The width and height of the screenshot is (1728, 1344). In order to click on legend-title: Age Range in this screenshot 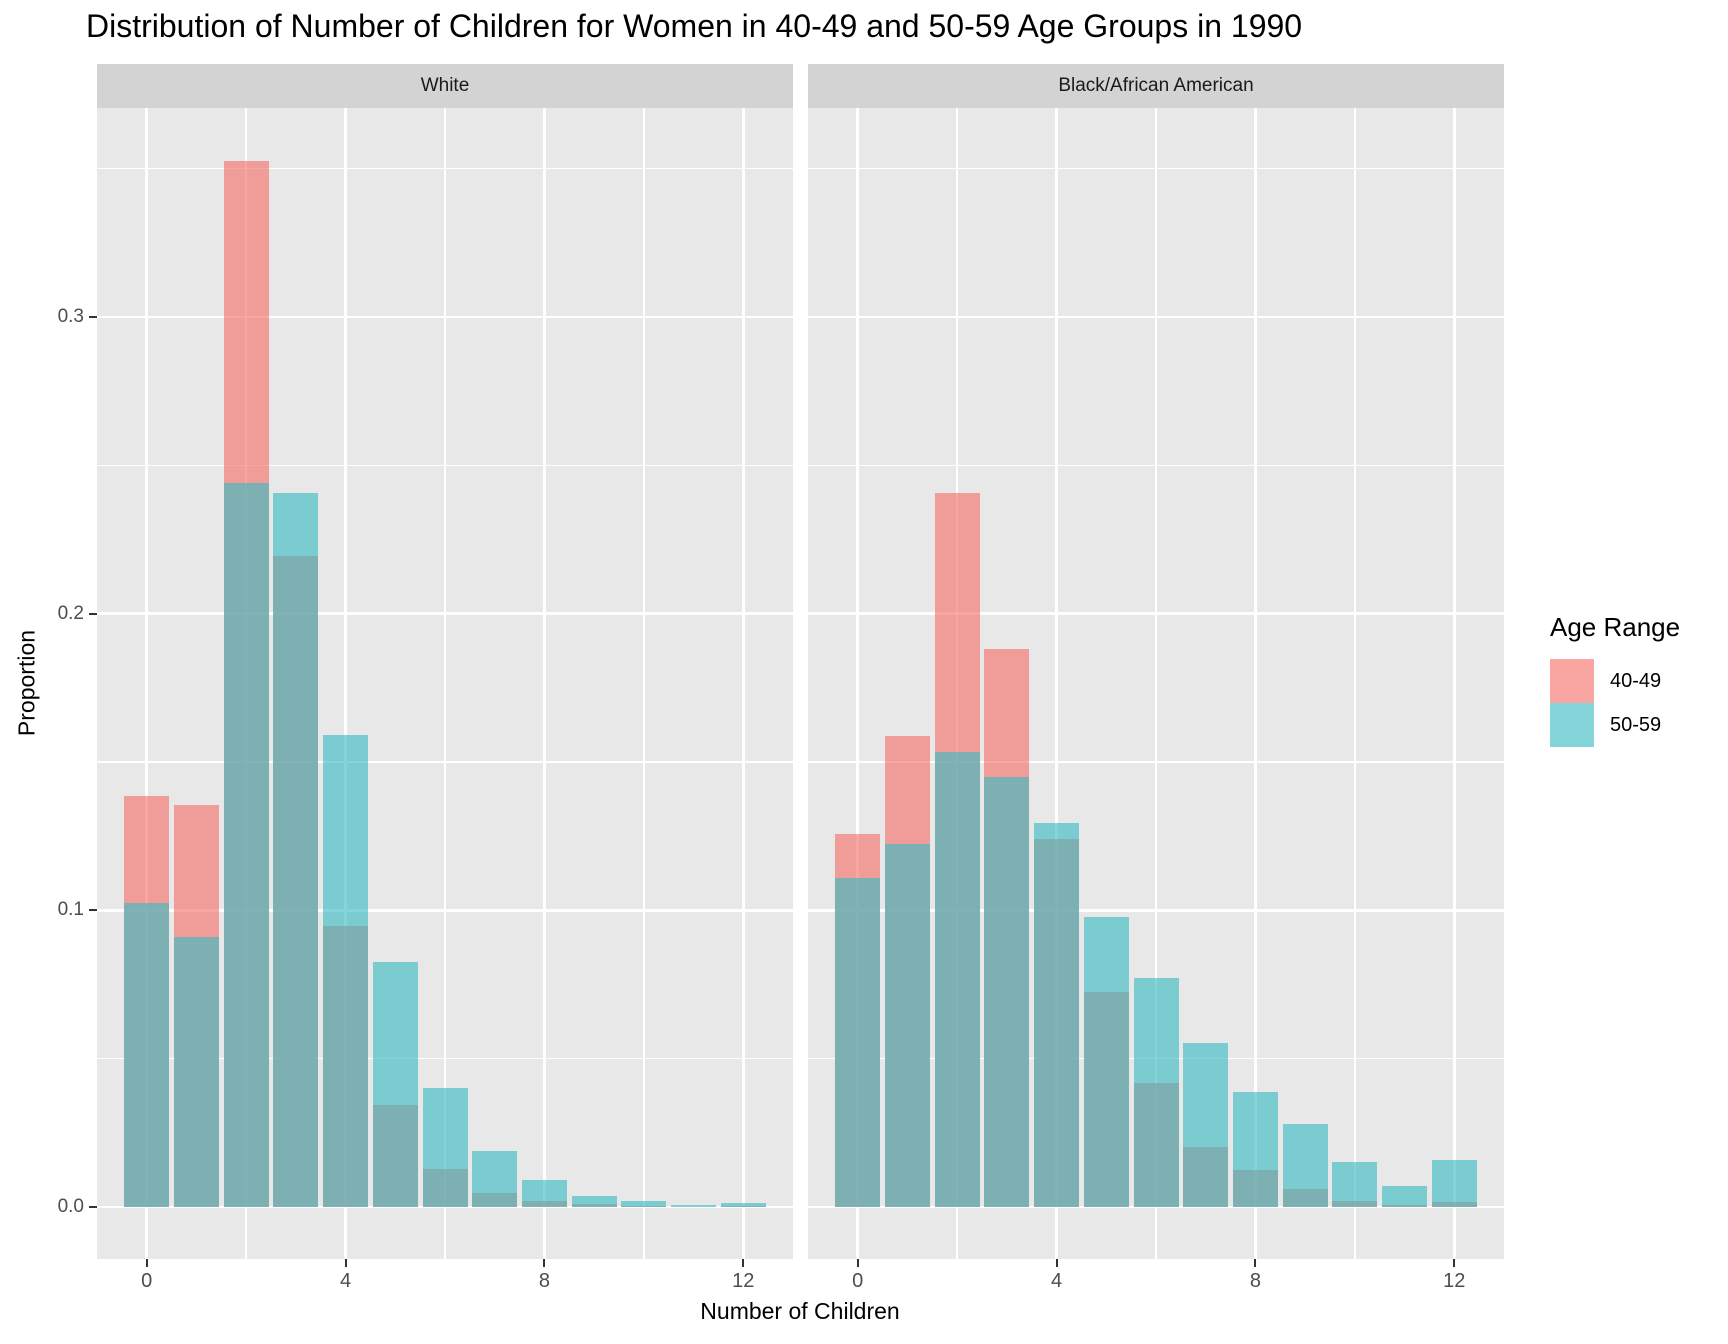, I will do `click(1615, 627)`.